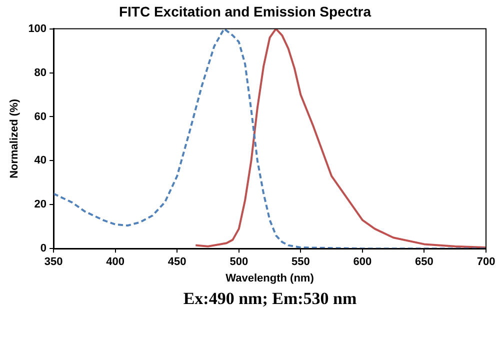 The width and height of the screenshot is (500, 338). What do you see at coordinates (40, 72) in the screenshot?
I see `y-tick-label: 80` at bounding box center [40, 72].